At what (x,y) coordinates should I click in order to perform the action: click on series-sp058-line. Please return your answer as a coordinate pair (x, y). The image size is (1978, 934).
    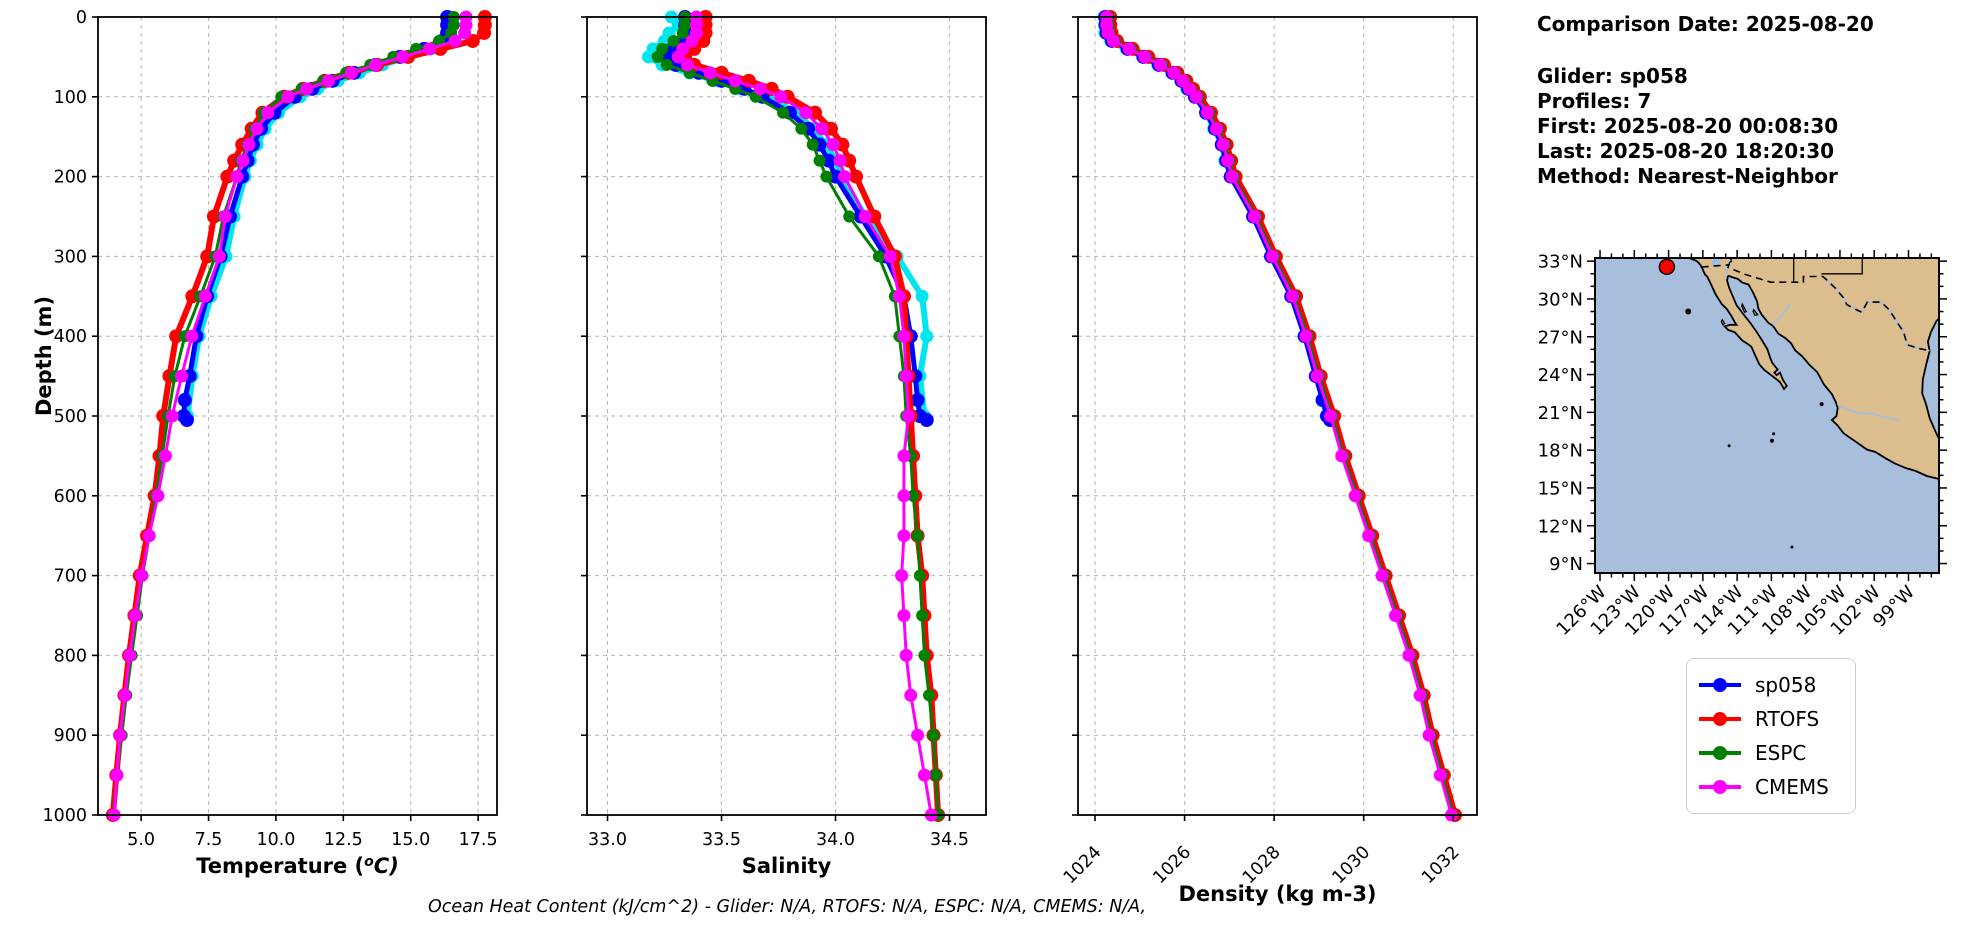
    Looking at the image, I should click on (1217, 218).